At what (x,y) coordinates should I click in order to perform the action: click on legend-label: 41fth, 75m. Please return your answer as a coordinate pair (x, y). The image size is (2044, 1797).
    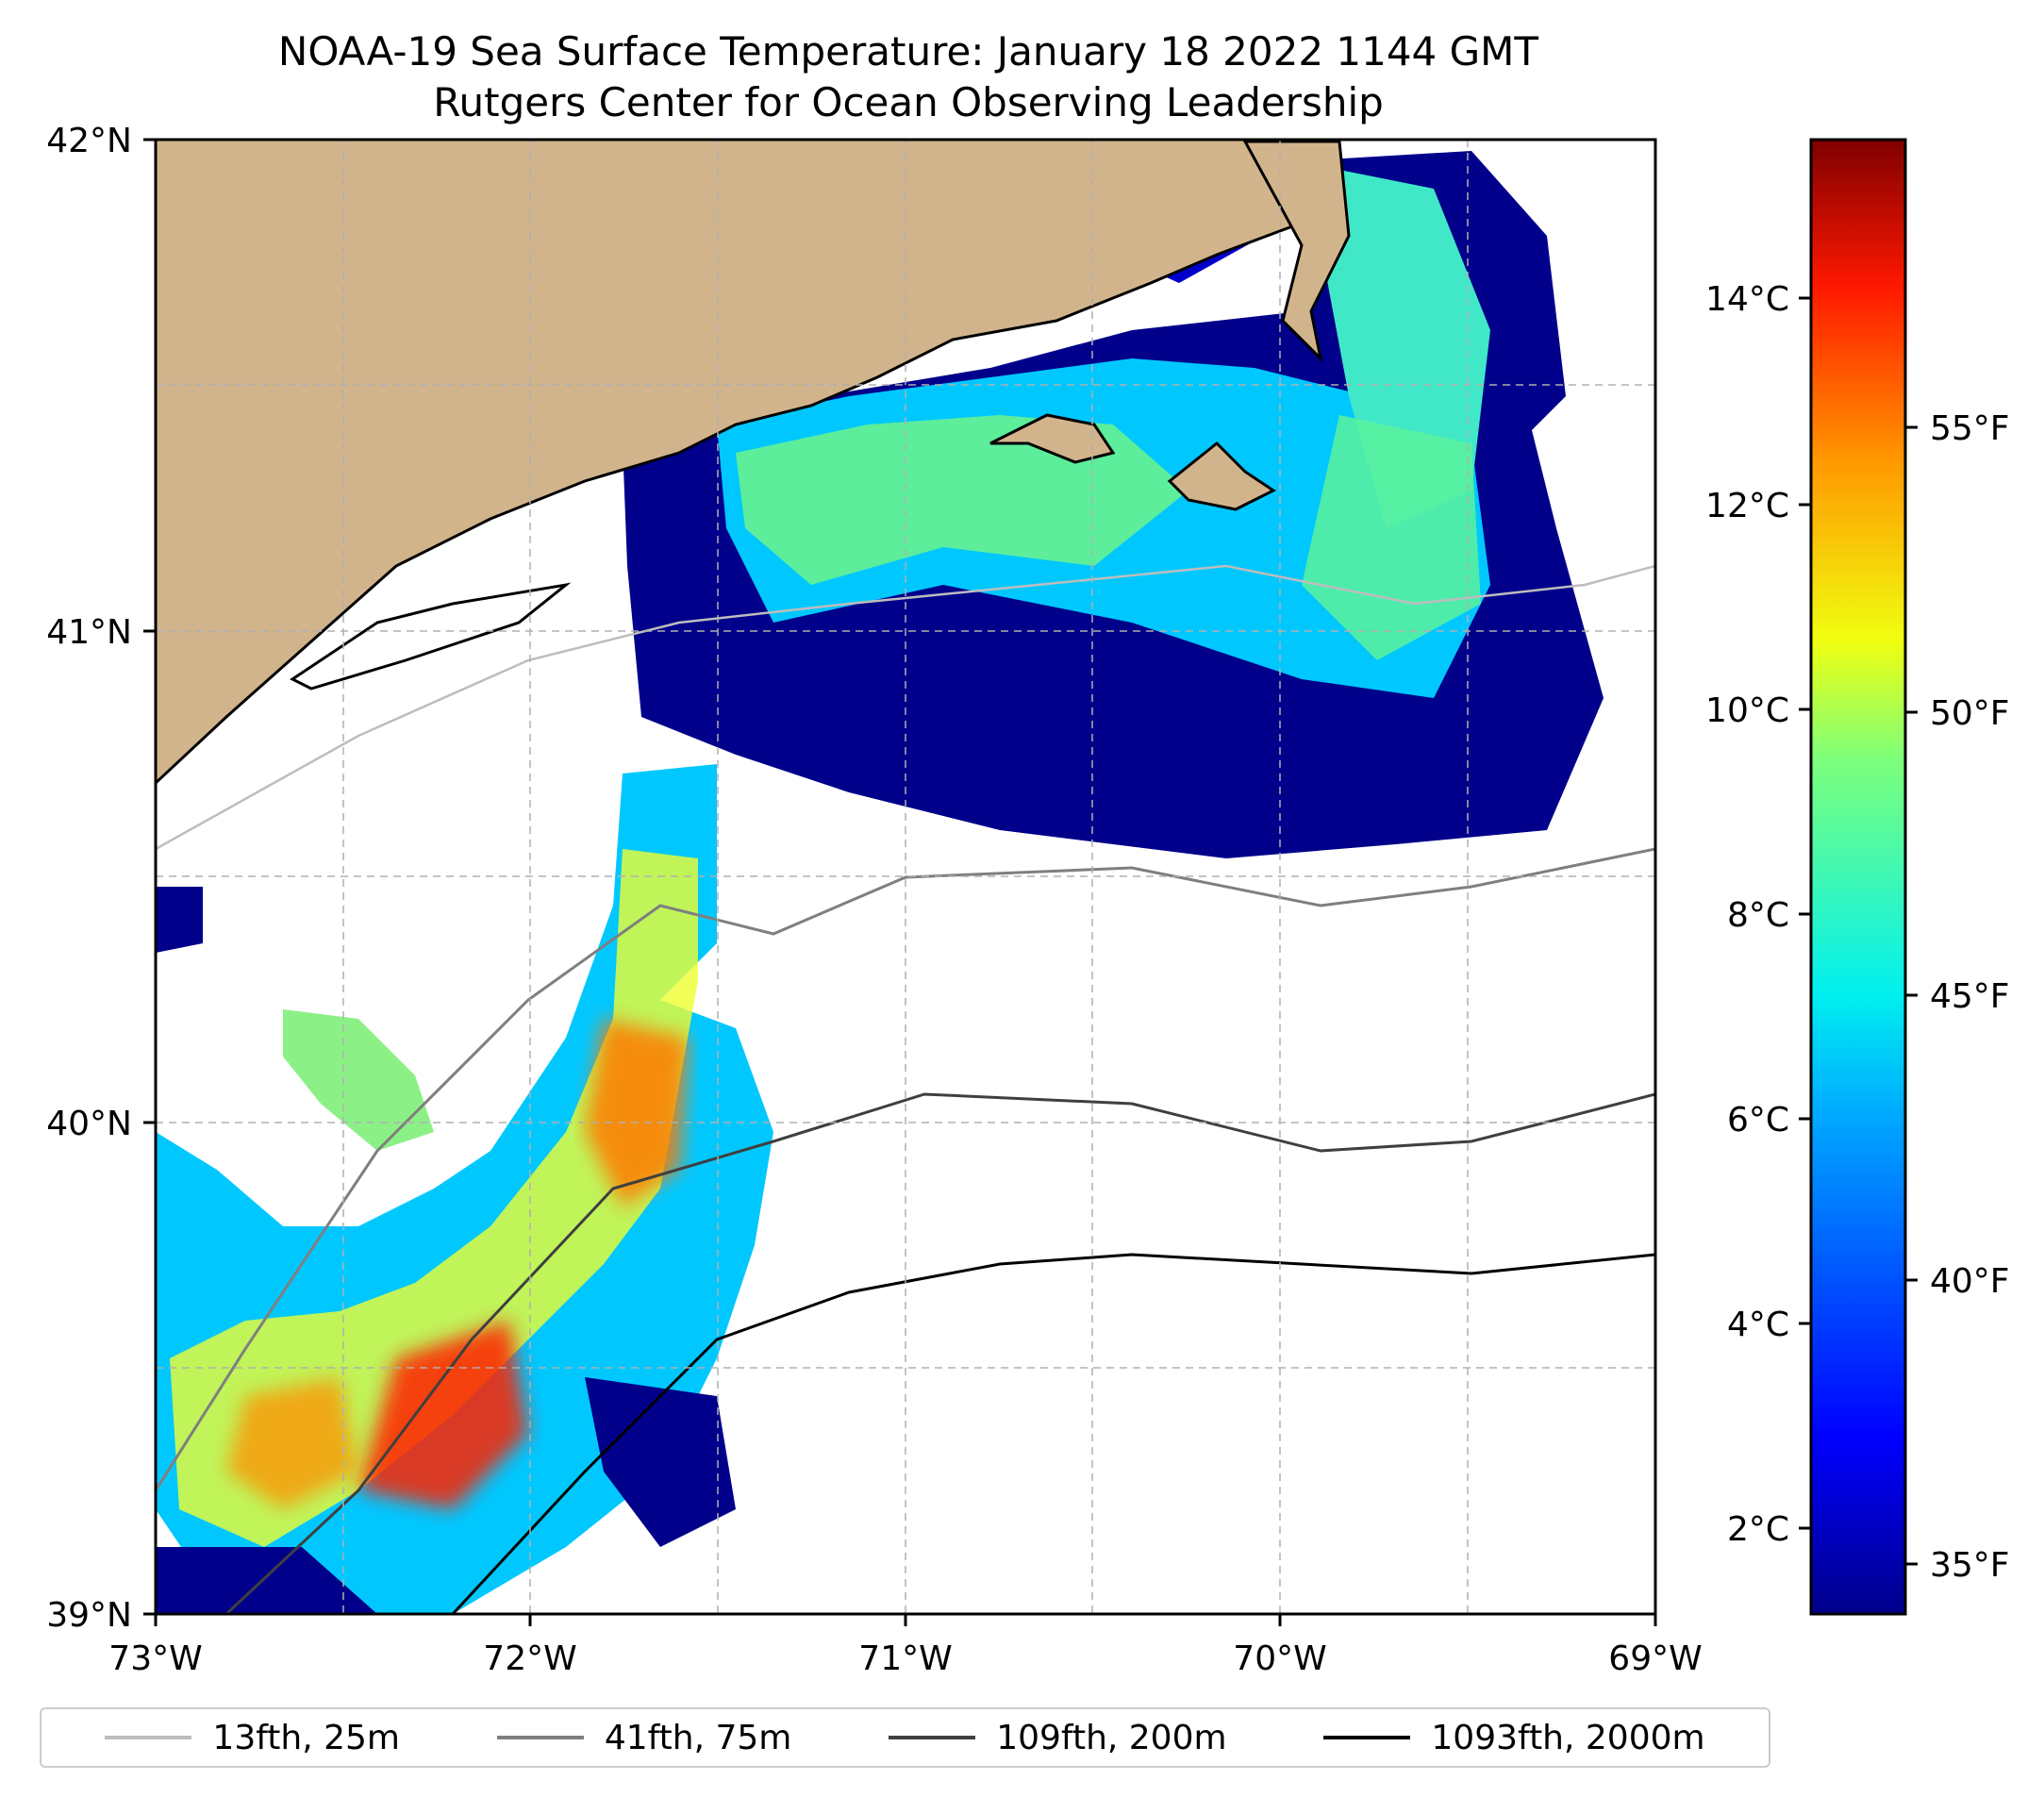
    Looking at the image, I should click on (698, 1737).